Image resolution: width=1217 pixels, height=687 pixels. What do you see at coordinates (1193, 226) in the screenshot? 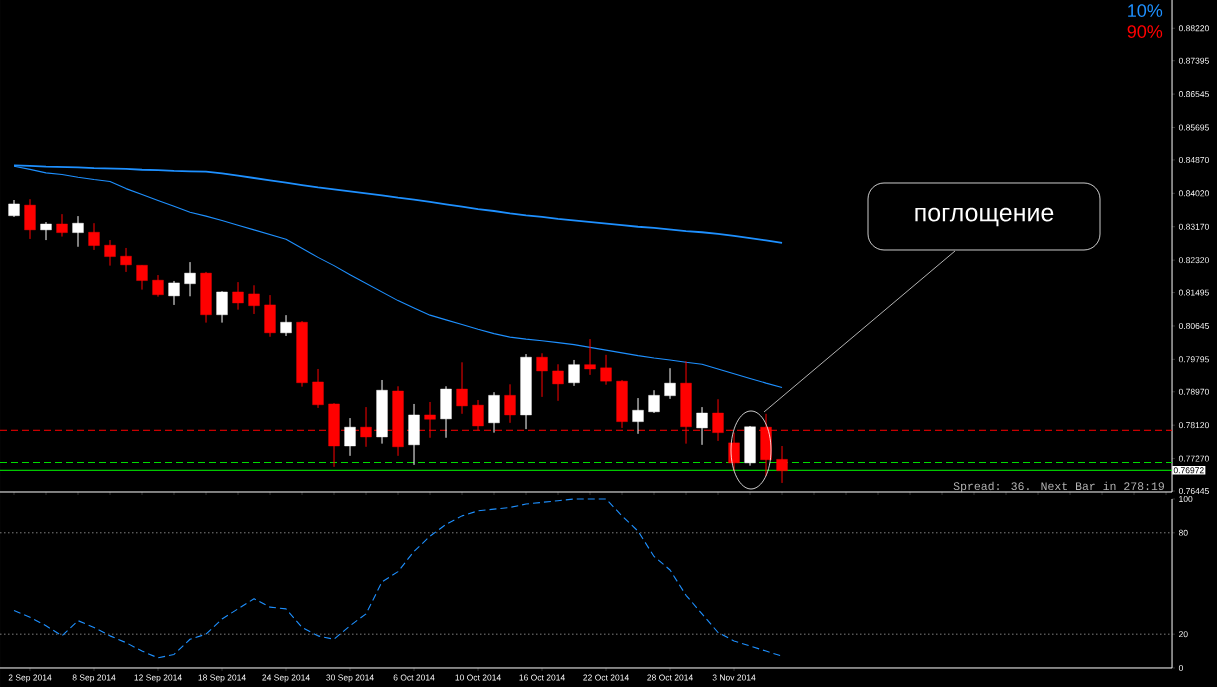
I see `y-tick-label: 0.83170` at bounding box center [1193, 226].